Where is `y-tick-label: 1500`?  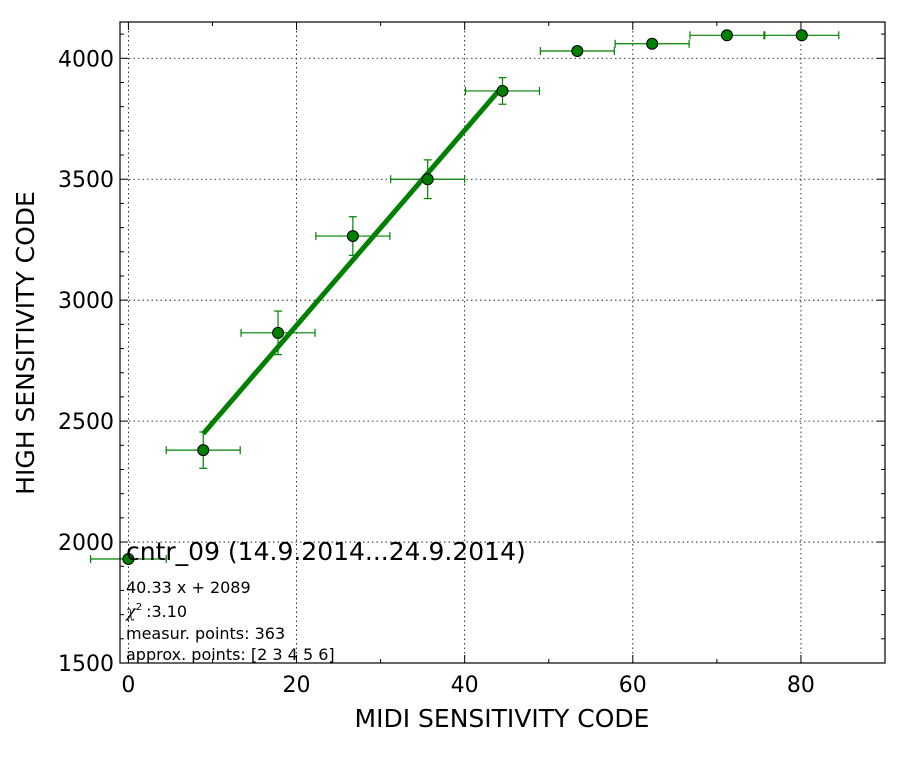 y-tick-label: 1500 is located at coordinates (86, 664).